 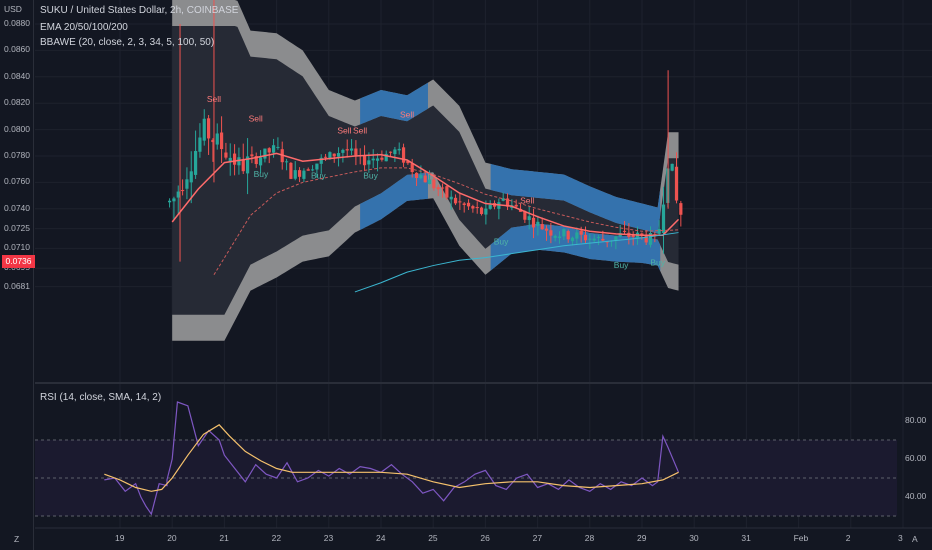 I want to click on price-axis-label: 0.0840, so click(x=17, y=75).